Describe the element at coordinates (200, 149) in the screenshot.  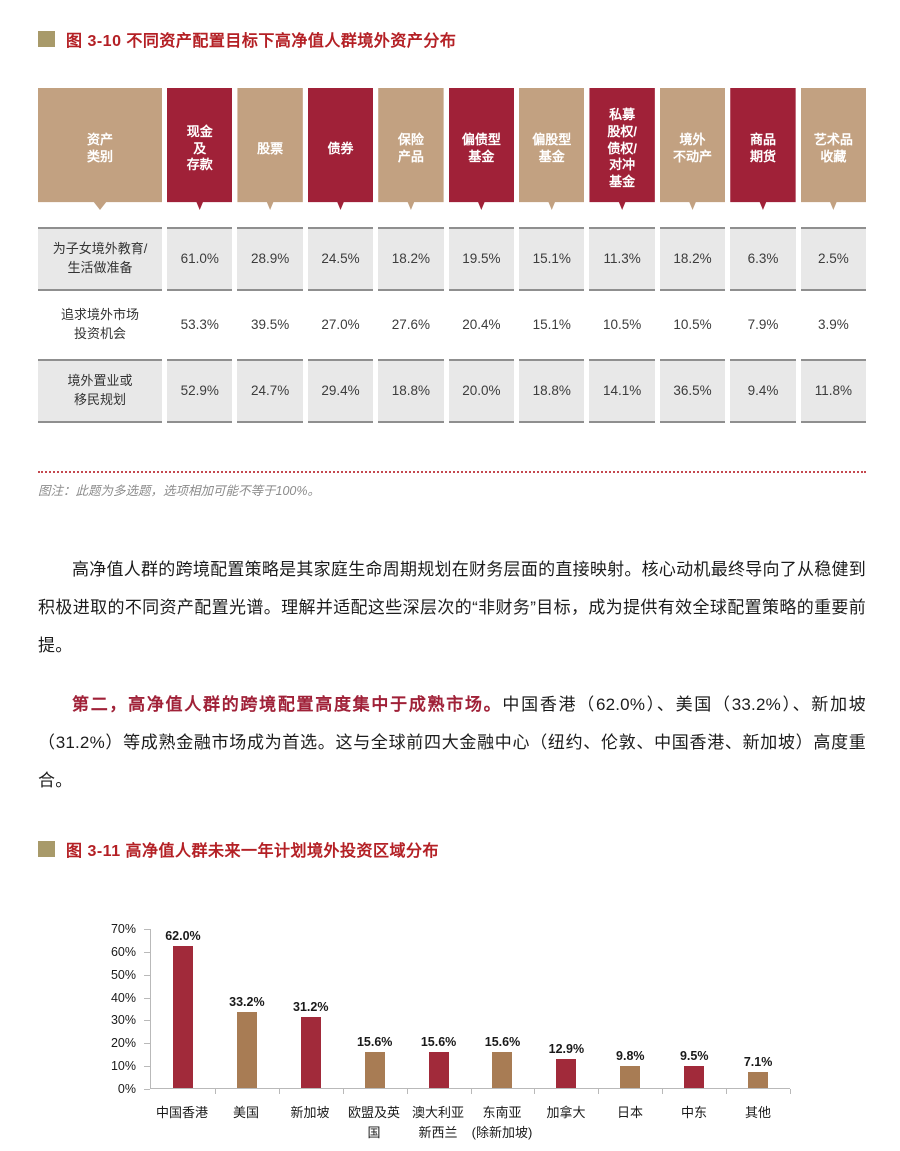
I see `table-column-header: 现金 及 存款` at that location.